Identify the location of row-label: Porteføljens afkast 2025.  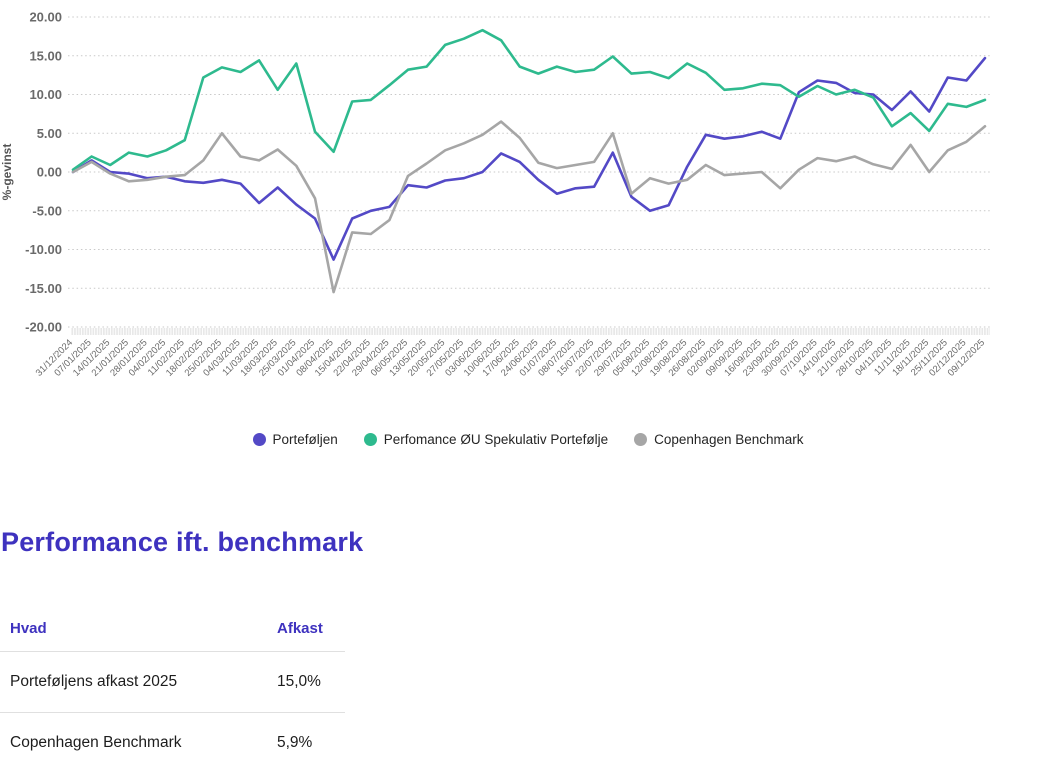
(133, 682).